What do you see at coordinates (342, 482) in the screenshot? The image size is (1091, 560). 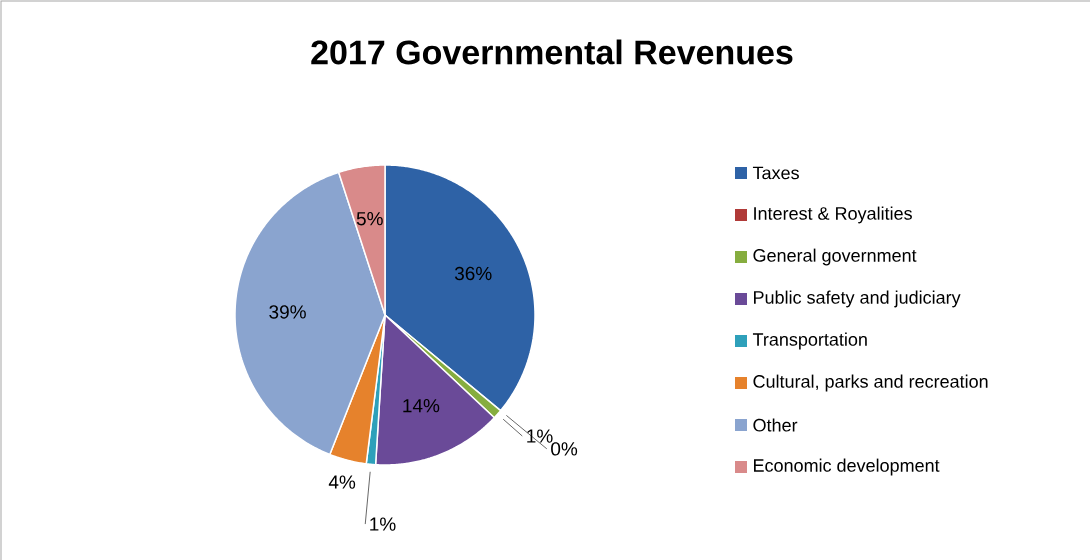 I see `data-label: 4%` at bounding box center [342, 482].